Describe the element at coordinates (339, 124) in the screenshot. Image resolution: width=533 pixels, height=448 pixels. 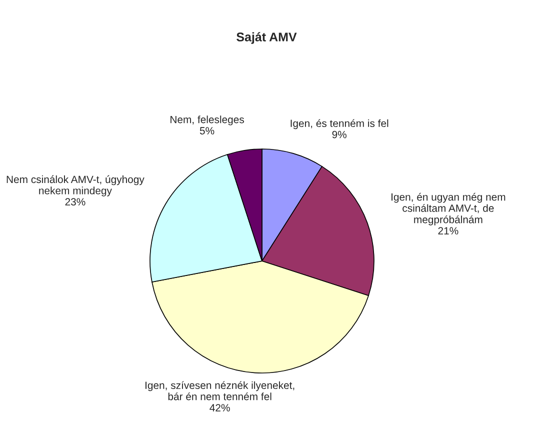
I see `slice-label: Igen, és tenném is fel` at that location.